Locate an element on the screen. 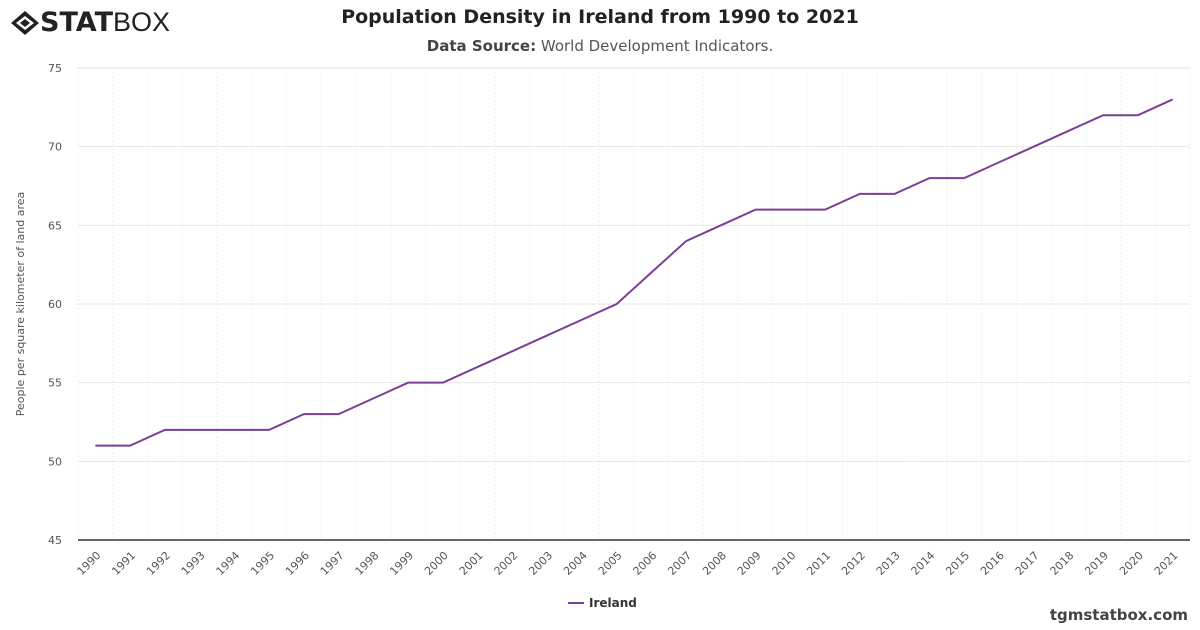 Image resolution: width=1200 pixels, height=630 pixels. y-tick-label: 50 is located at coordinates (55, 461).